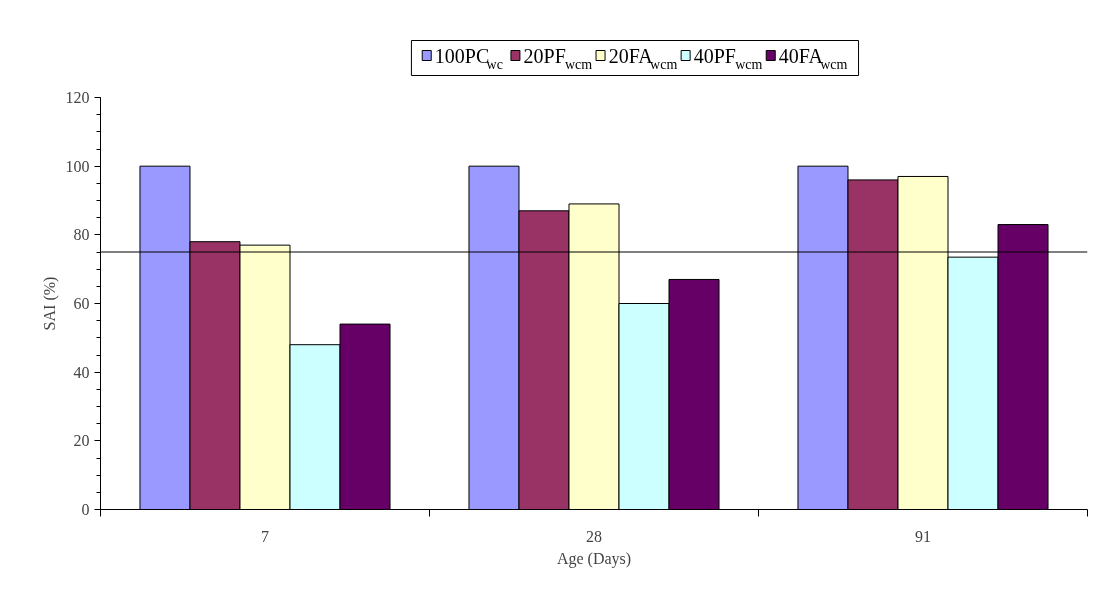 This screenshot has width=1096, height=607. Describe the element at coordinates (594, 558) in the screenshot. I see `x-axis-title: Age (Days)` at that location.